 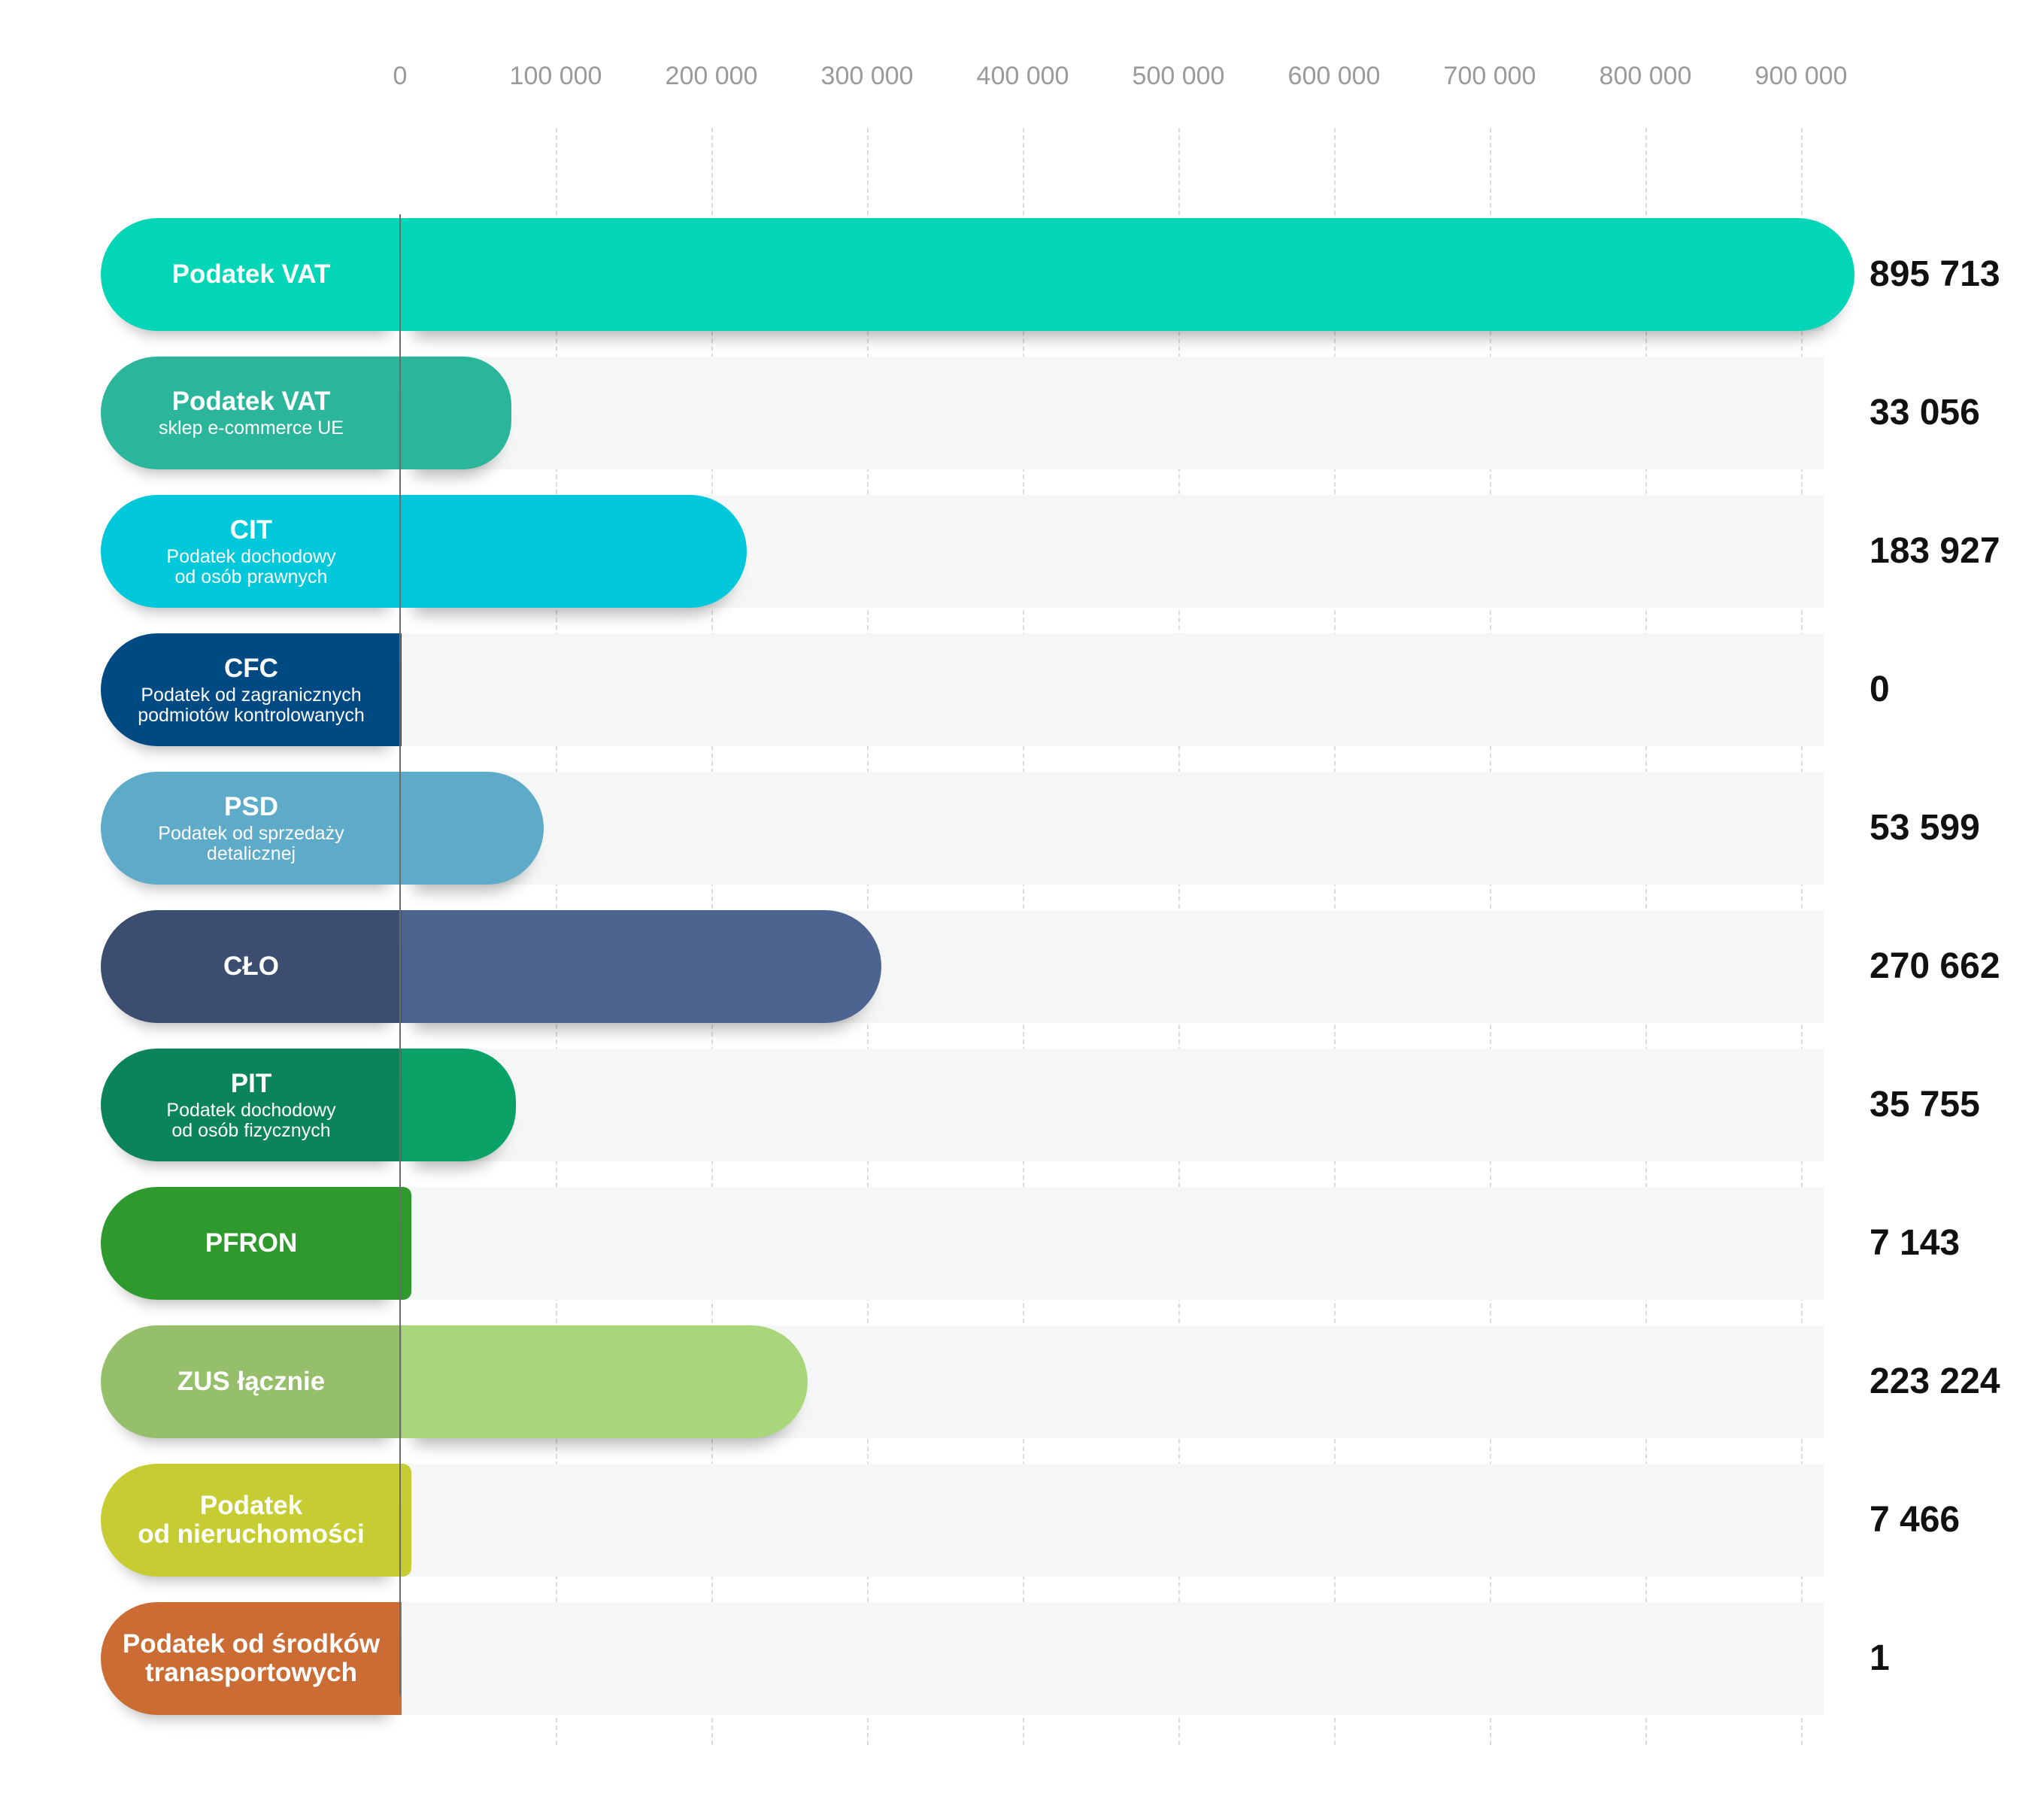 What do you see at coordinates (1935, 274) in the screenshot?
I see `value-label: 895 713` at bounding box center [1935, 274].